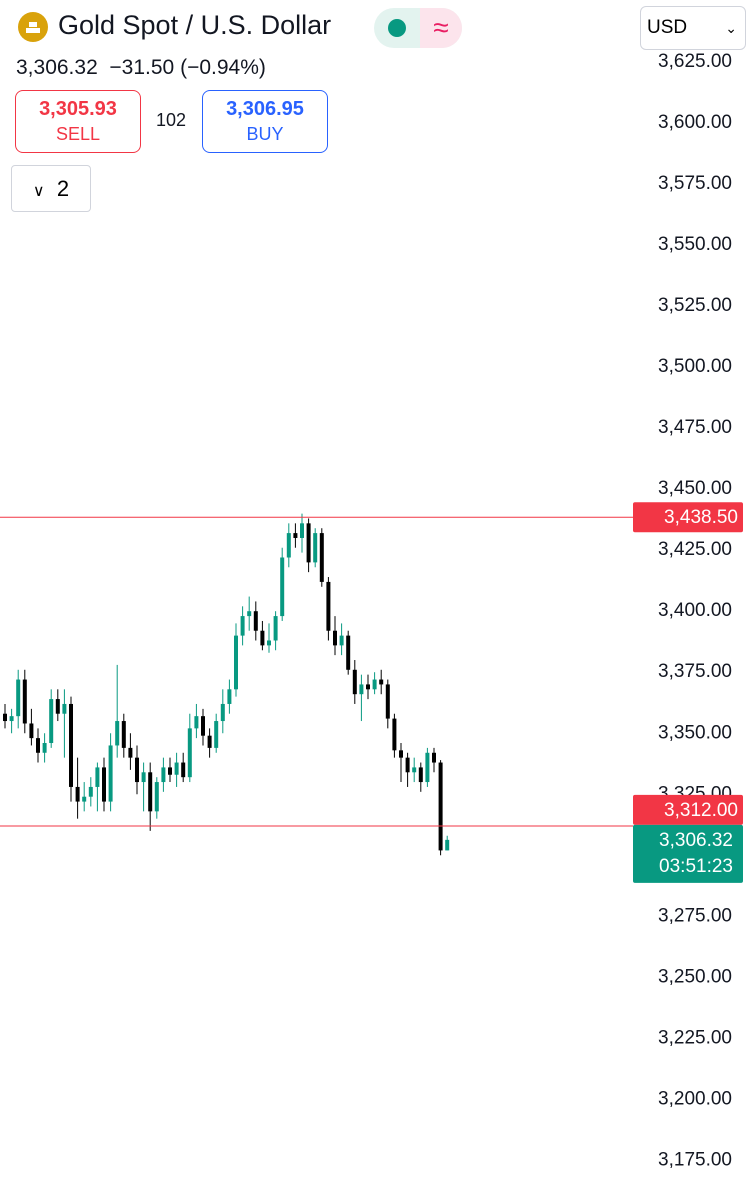  I want to click on price-line: 3,306.32 −31.50 (−0.94%), so click(141, 68).